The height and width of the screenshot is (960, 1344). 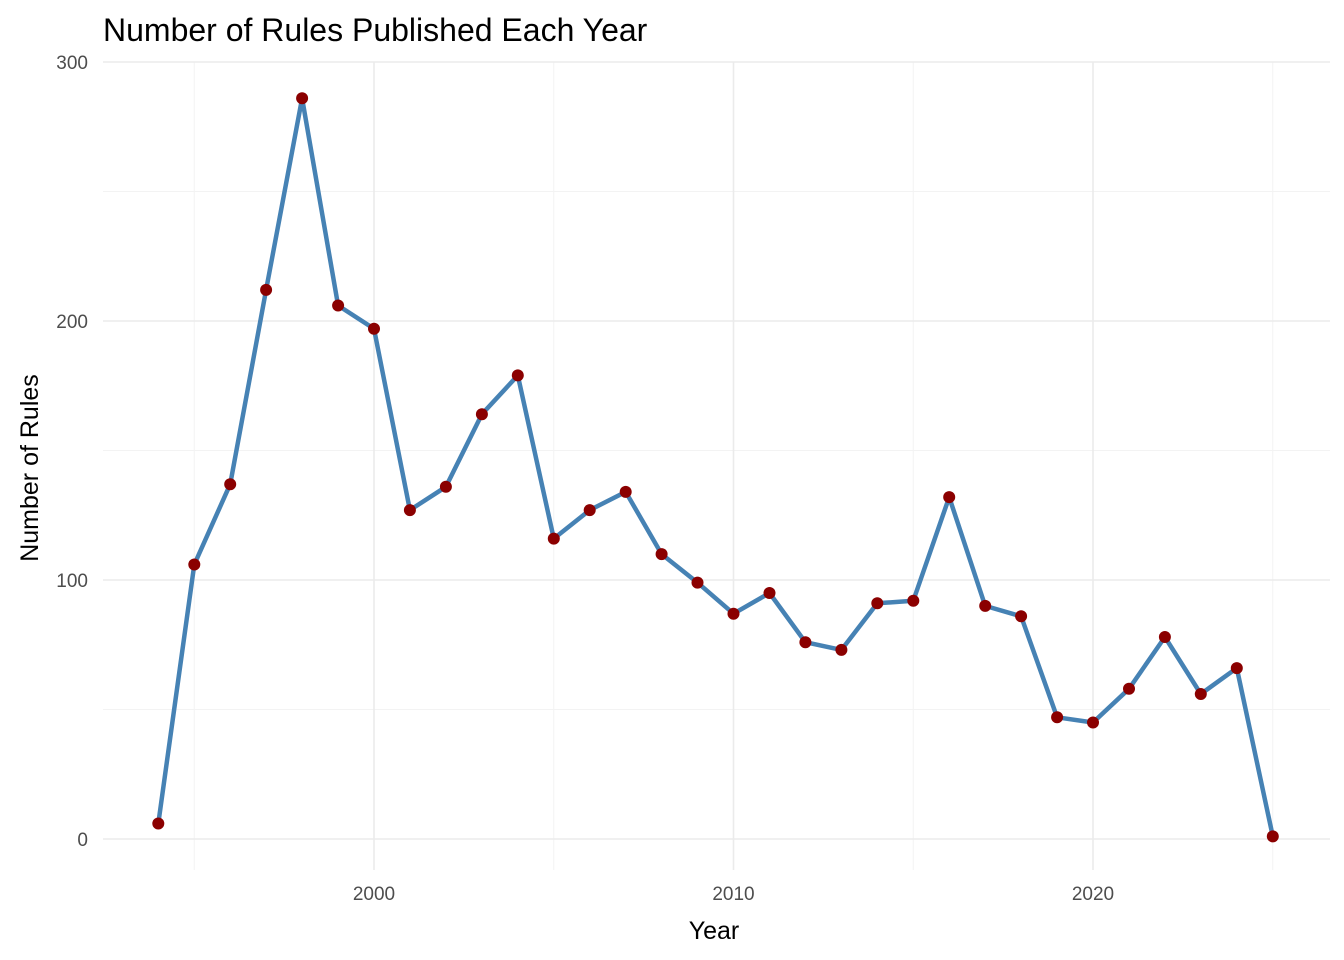 I want to click on y-tick-label: 0, so click(x=82, y=840).